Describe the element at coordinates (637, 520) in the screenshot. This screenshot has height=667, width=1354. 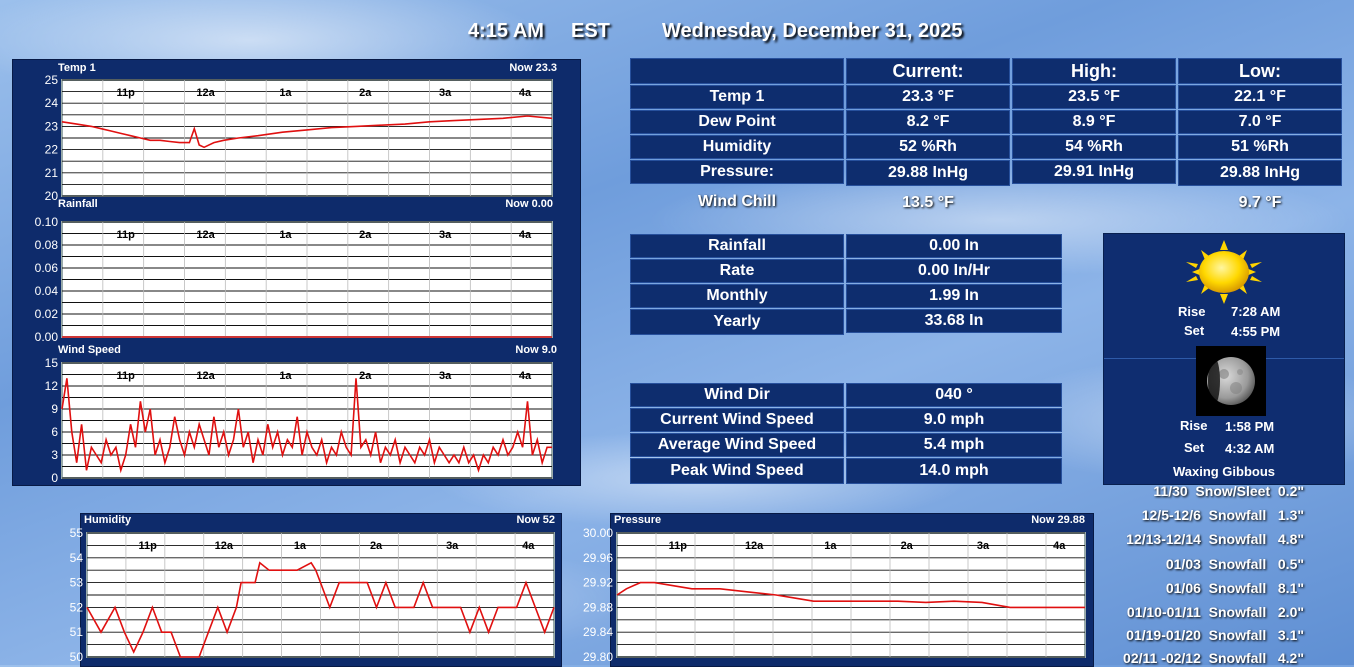
I see `pressure-chart-title: Pressure` at that location.